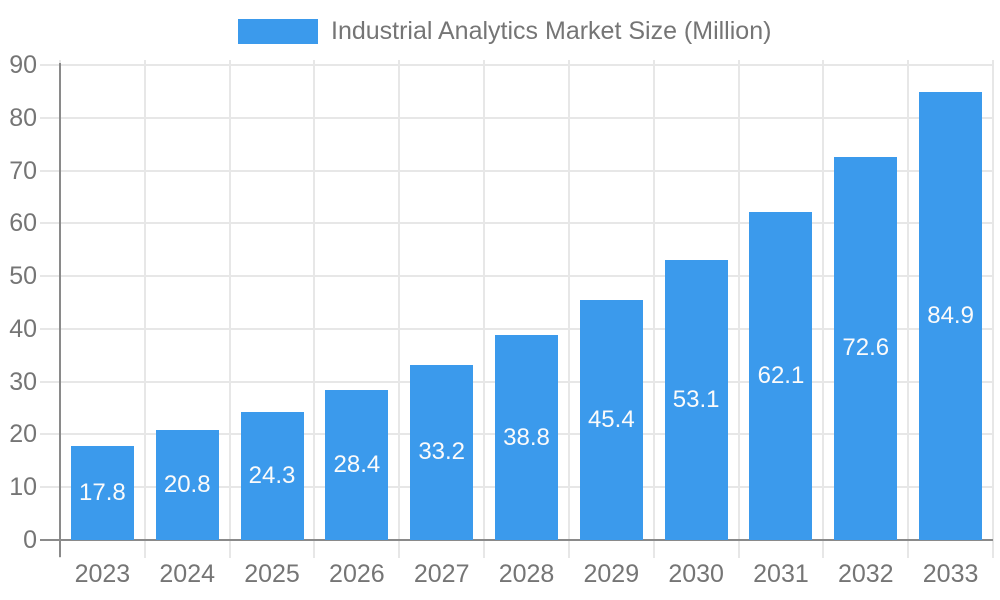 This screenshot has width=1000, height=600. Describe the element at coordinates (23, 65) in the screenshot. I see `y-tick-label: 90` at that location.